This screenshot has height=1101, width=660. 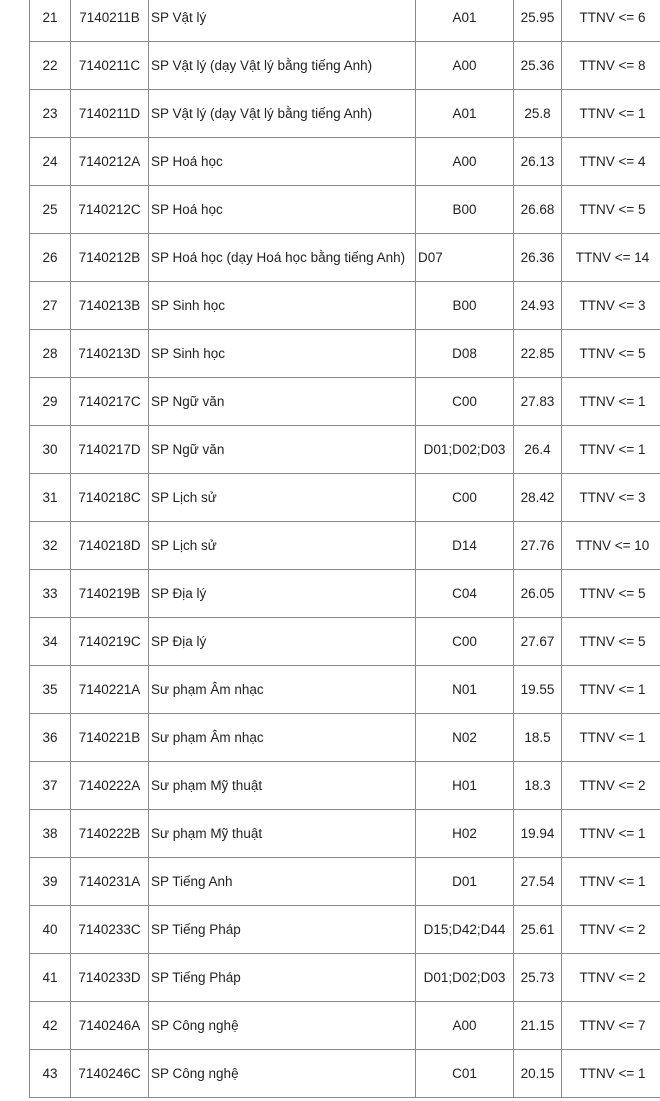 I want to click on cutoff-score: 27.83, so click(x=537, y=401).